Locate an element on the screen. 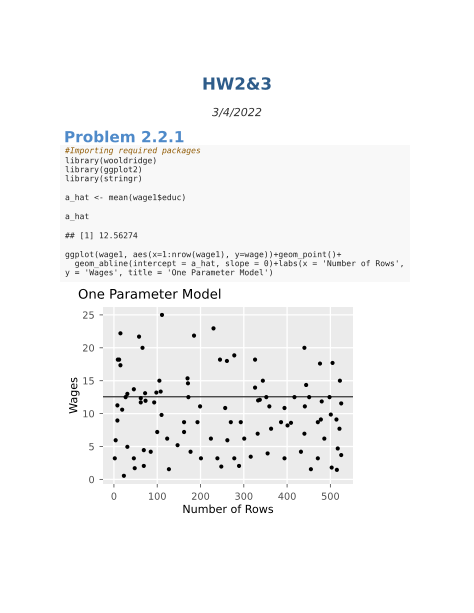 This screenshot has width=474, height=613. x-tick-label: 500 is located at coordinates (331, 496).